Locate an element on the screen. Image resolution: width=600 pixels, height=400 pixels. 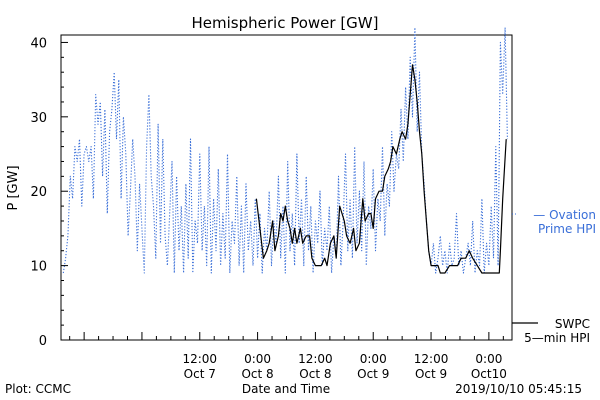
footer-group: Plot: CCMC 2019/10/10 05:45:15 is located at coordinates (293, 389).